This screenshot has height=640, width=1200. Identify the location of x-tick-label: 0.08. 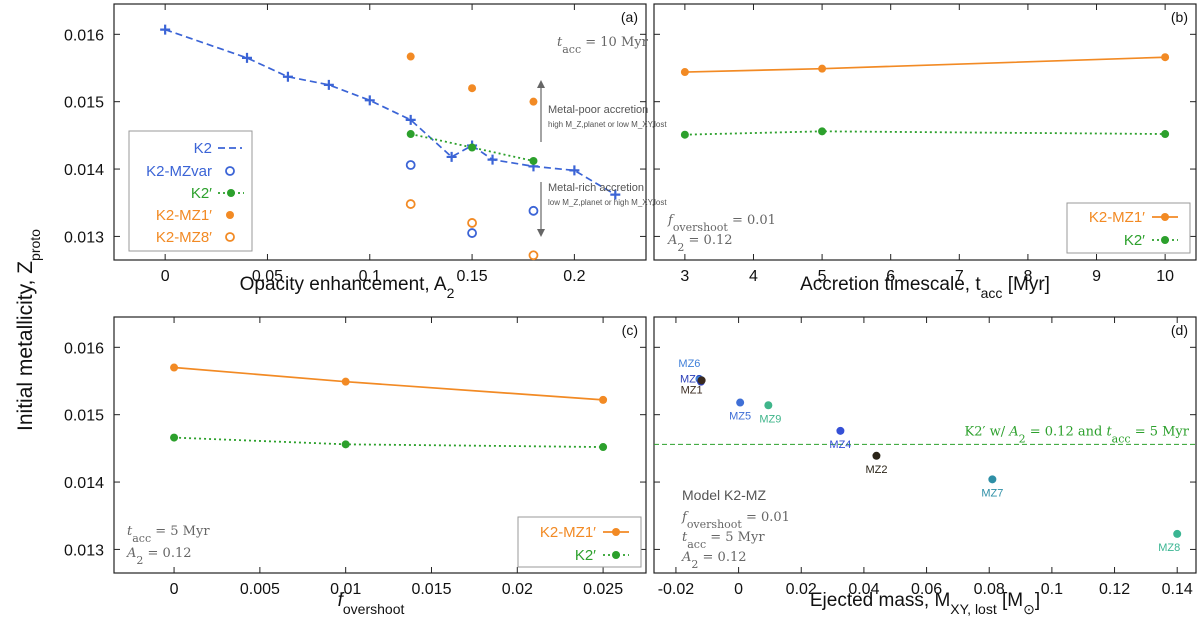
(989, 589).